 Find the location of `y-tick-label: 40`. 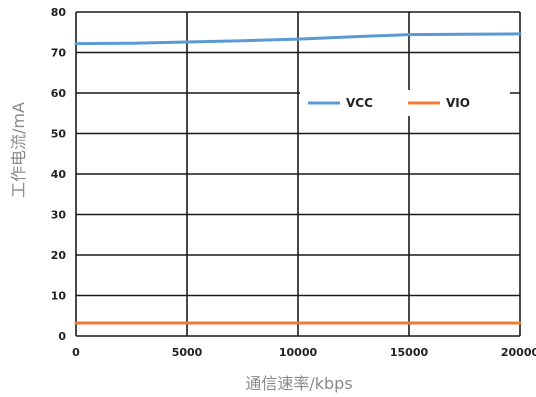

y-tick-label: 40 is located at coordinates (59, 174).